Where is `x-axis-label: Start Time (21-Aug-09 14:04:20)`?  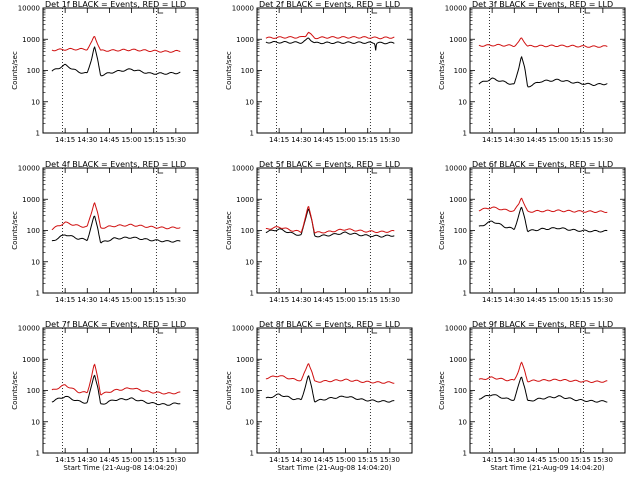
x-axis-label: Start Time (21-Aug-09 14:04:20) is located at coordinates (547, 468).